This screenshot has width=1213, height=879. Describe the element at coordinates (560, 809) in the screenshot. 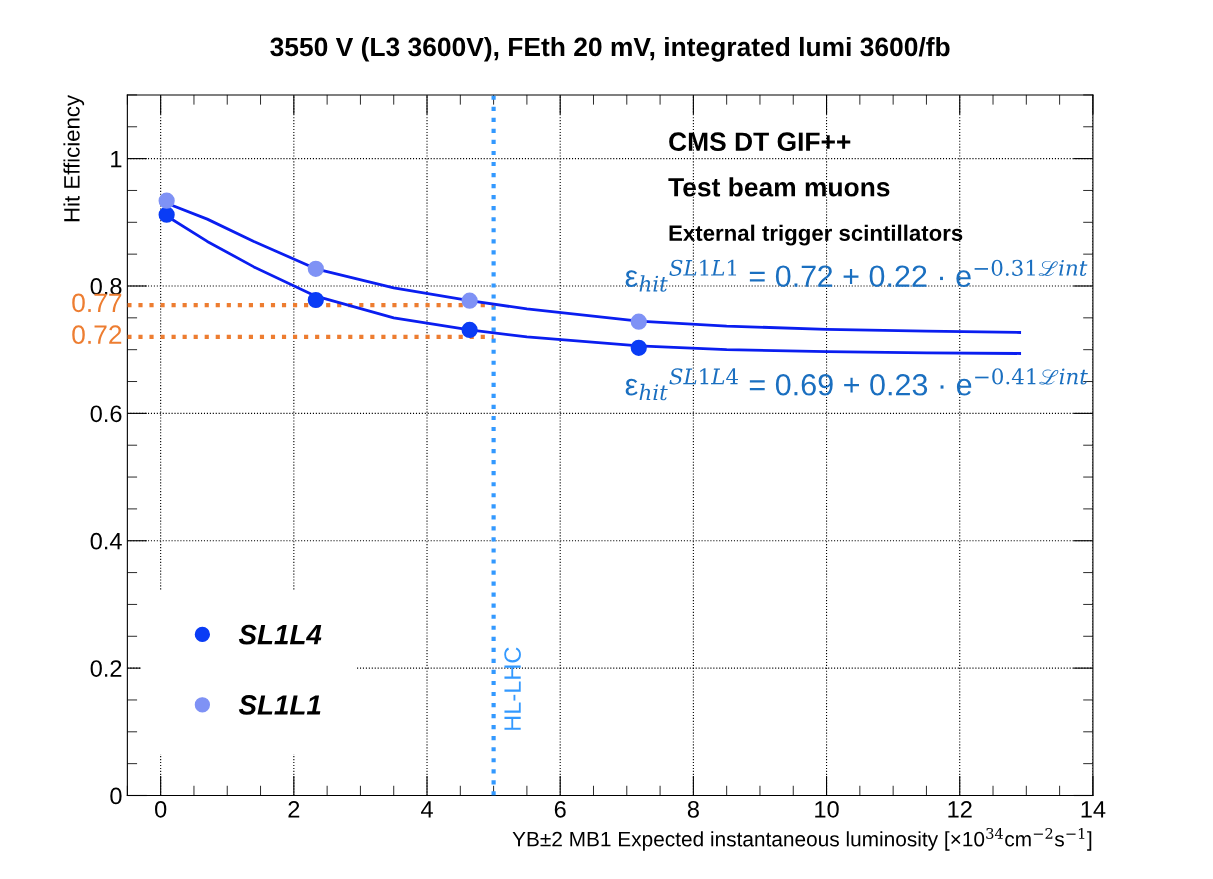

I see `x-tick-label: 6` at that location.